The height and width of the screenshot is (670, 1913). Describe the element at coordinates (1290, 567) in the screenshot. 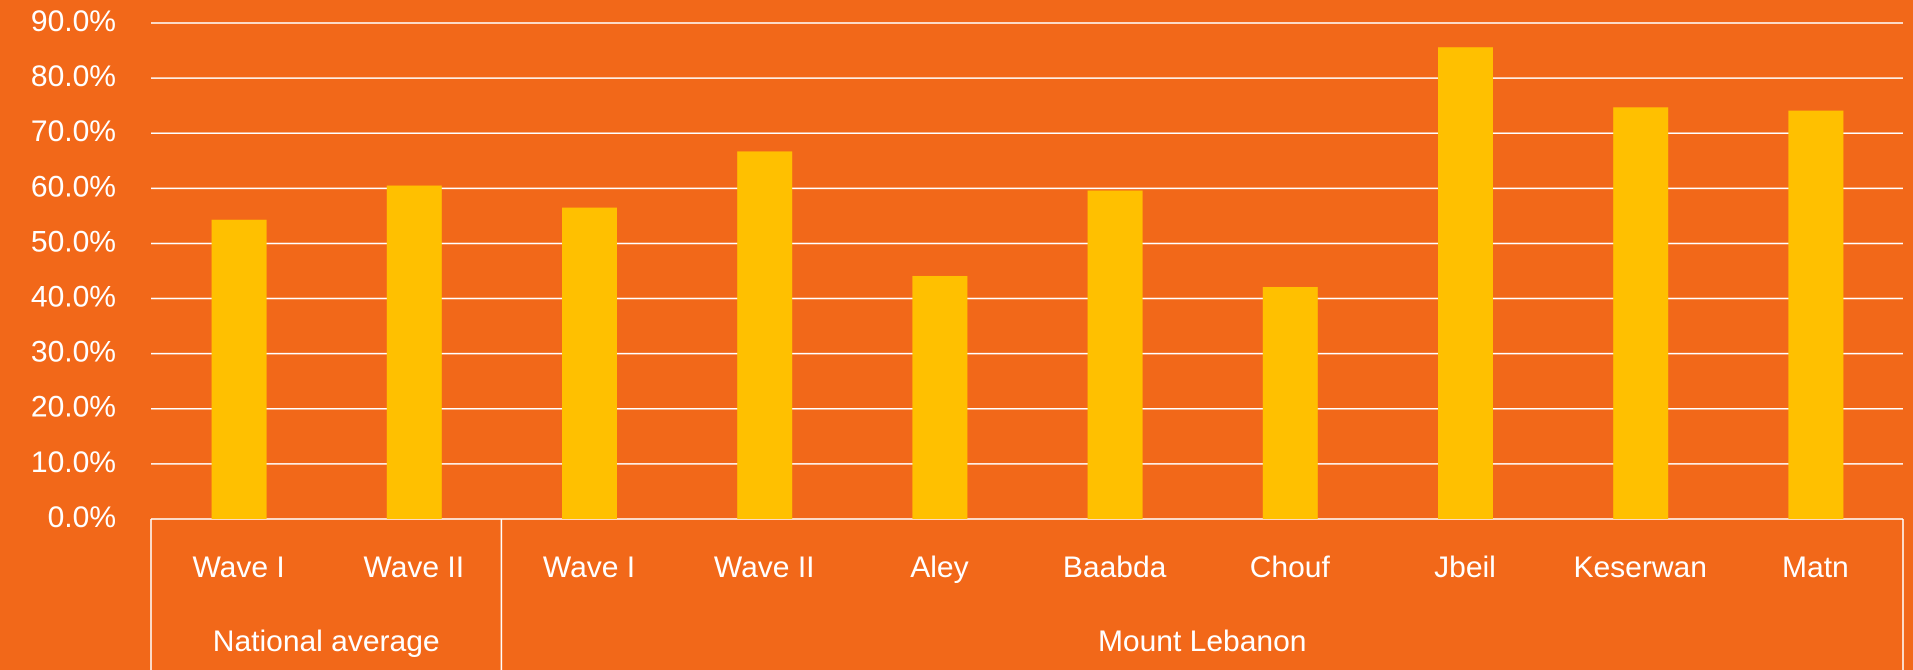

I see `x-tick-label: Chouf` at that location.